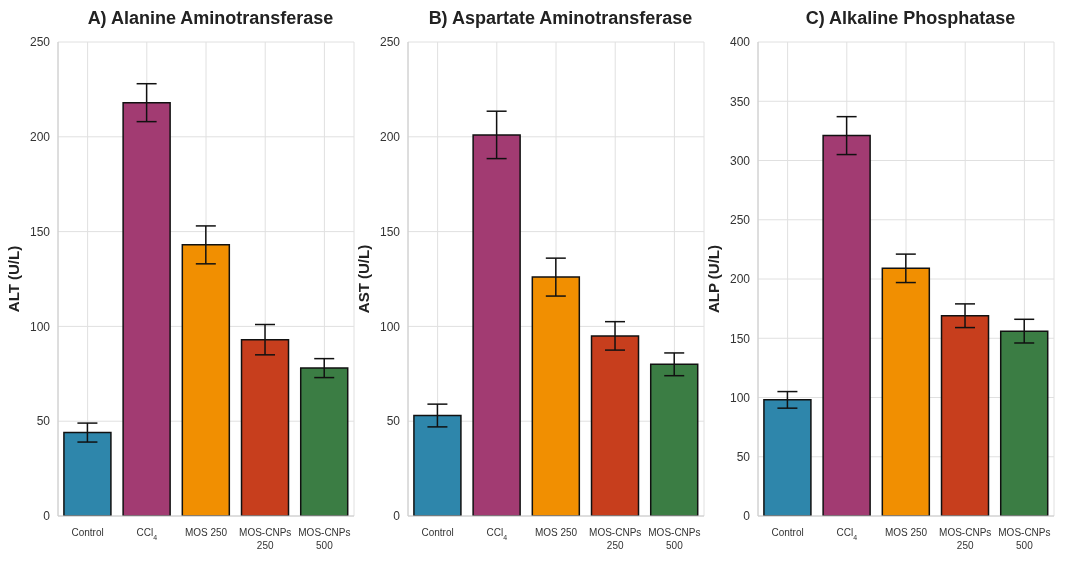 The image size is (1068, 563). Describe the element at coordinates (910, 19) in the screenshot. I see `chart-title: C) Alkaline Phosphatase` at that location.